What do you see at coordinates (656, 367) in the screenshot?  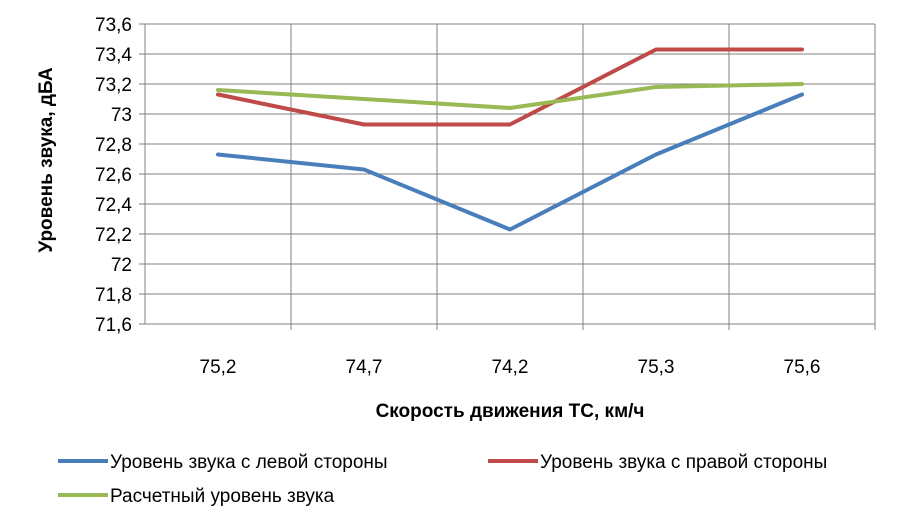 I see `x-tick-label: 75,3` at bounding box center [656, 367].